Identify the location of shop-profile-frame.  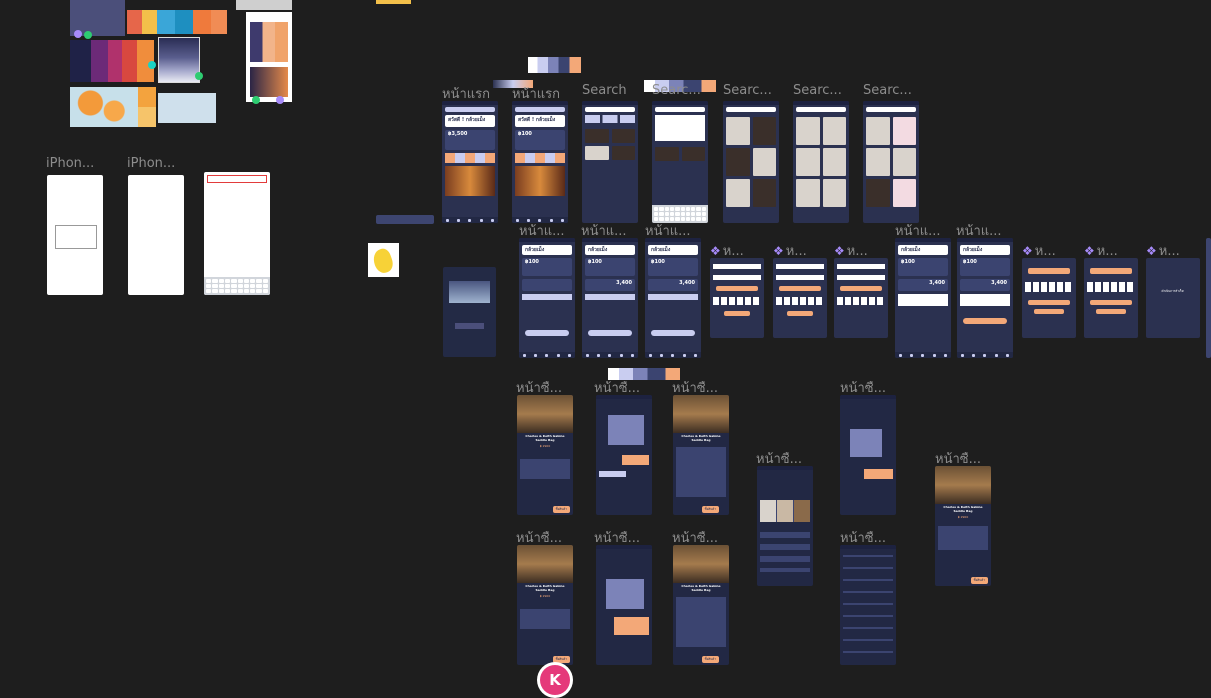
(785, 526).